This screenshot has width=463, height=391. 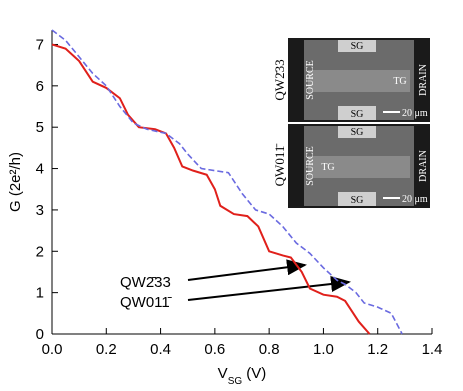 I want to click on y-tick-label: 2, so click(x=40, y=251).